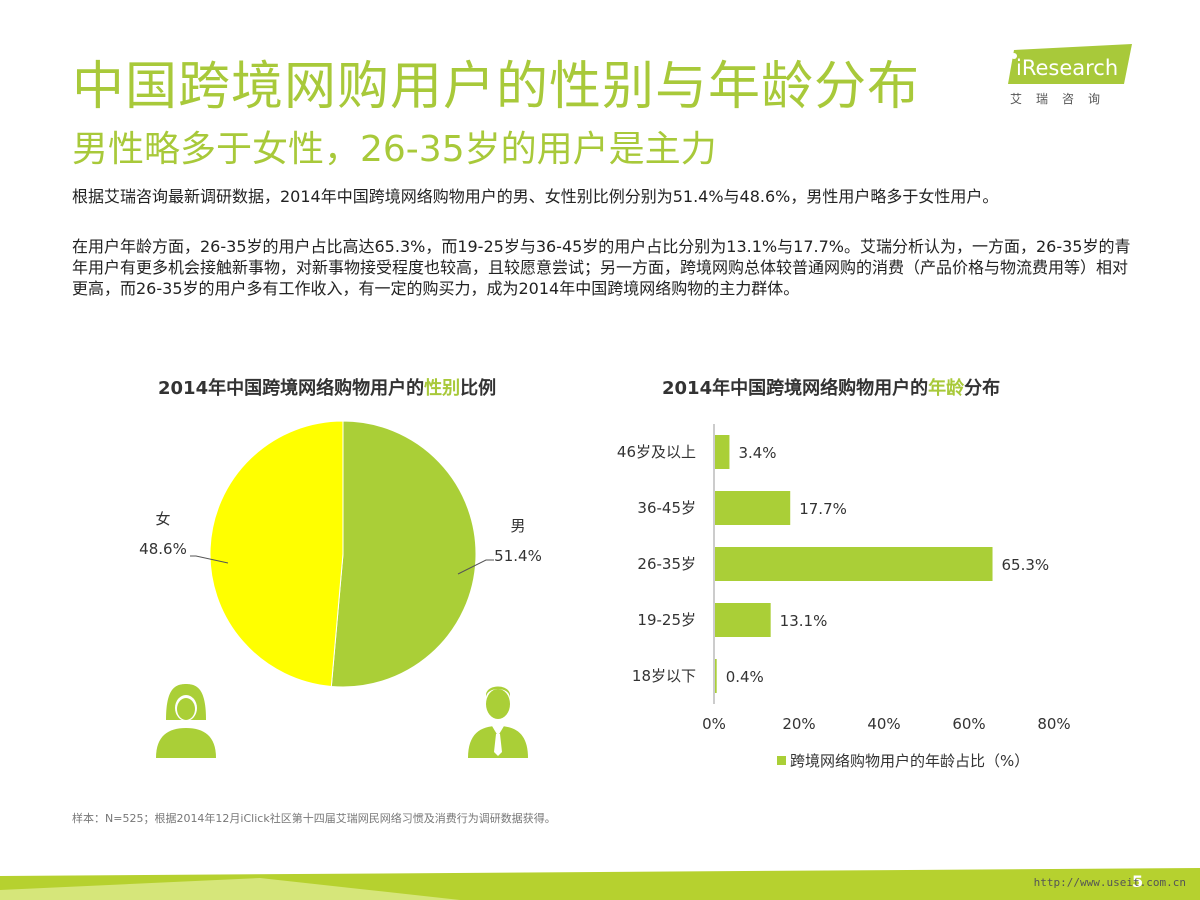 Image resolution: width=1200 pixels, height=900 pixels. Describe the element at coordinates (798, 724) in the screenshot. I see `x-tick-label: 20%` at that location.